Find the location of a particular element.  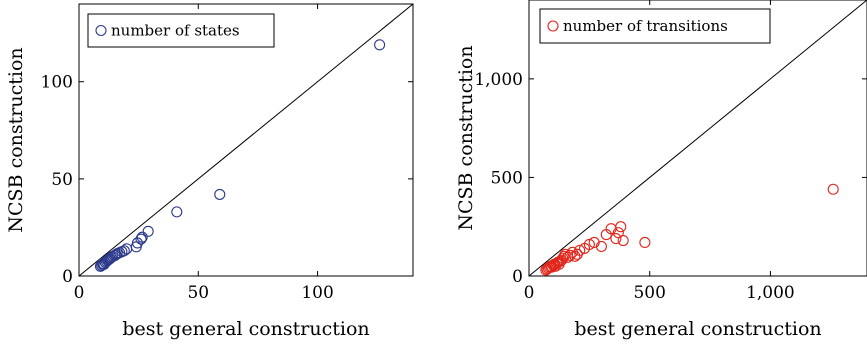

x-tick-label: 1,000 is located at coordinates (770, 293).